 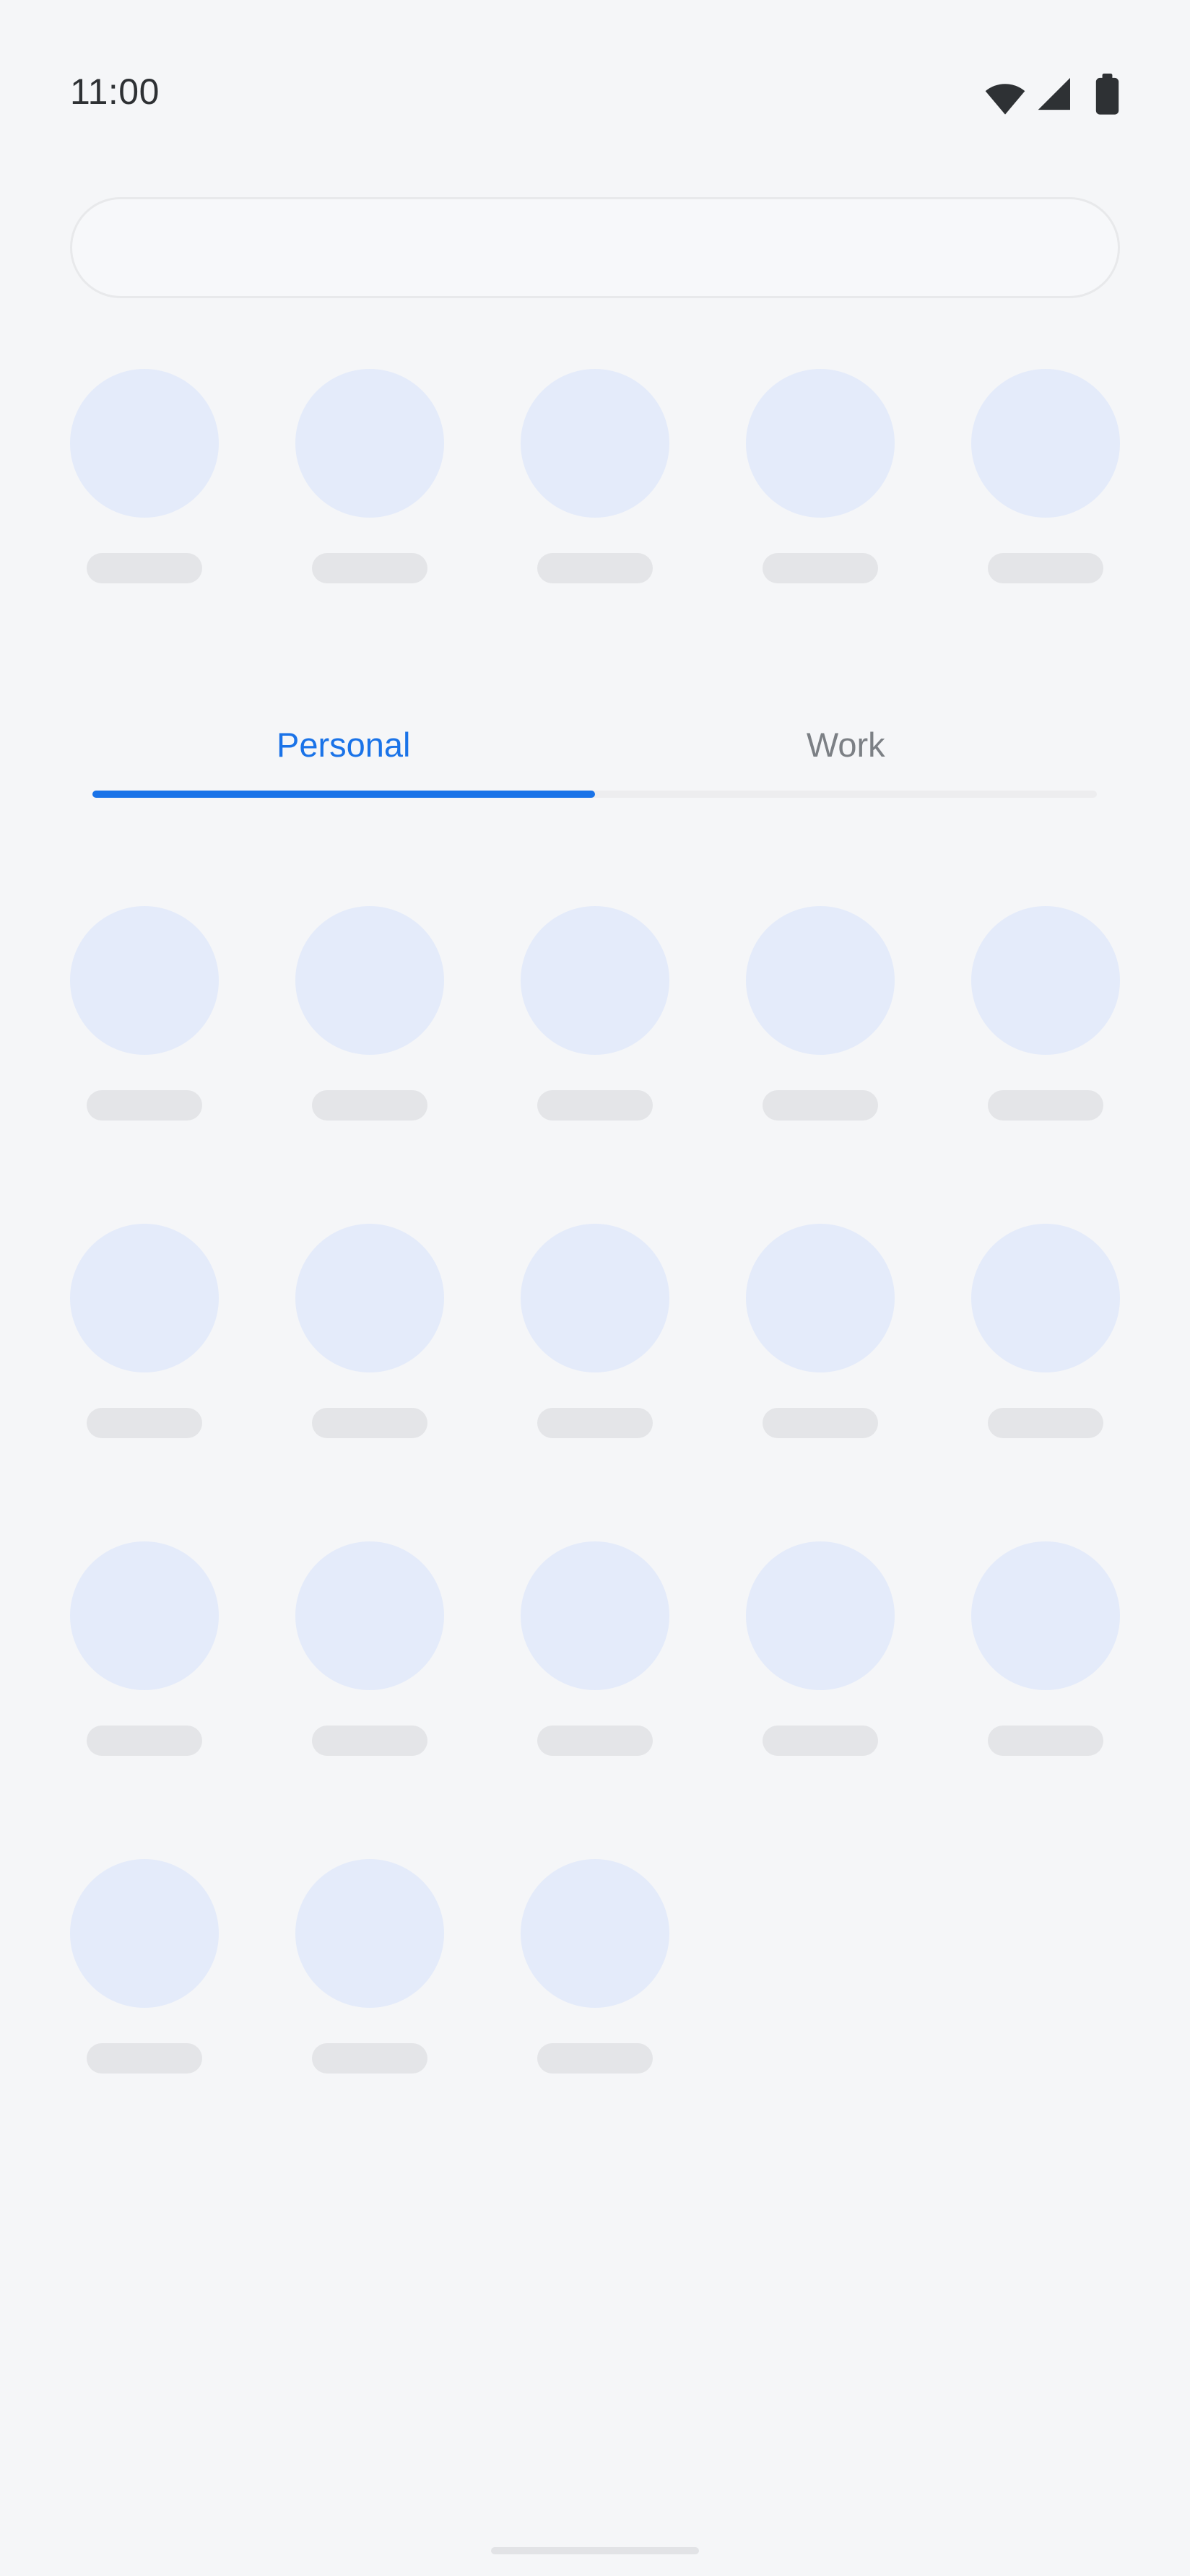 I want to click on profile-tabs: Personal Work, so click(x=594, y=754).